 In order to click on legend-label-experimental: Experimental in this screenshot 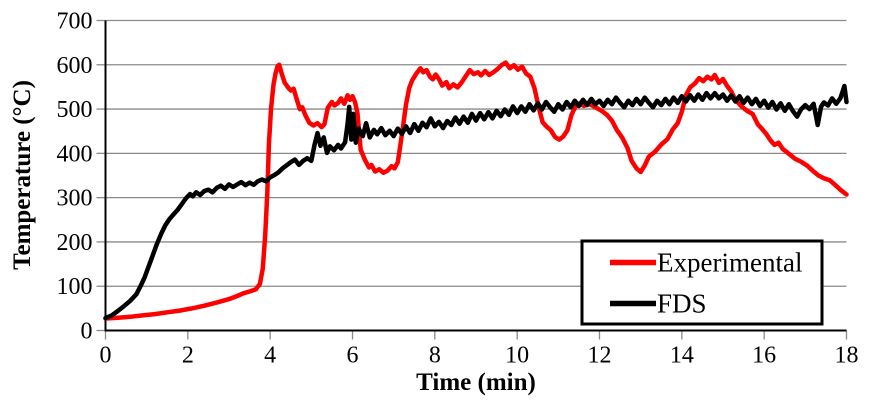, I will do `click(729, 263)`.